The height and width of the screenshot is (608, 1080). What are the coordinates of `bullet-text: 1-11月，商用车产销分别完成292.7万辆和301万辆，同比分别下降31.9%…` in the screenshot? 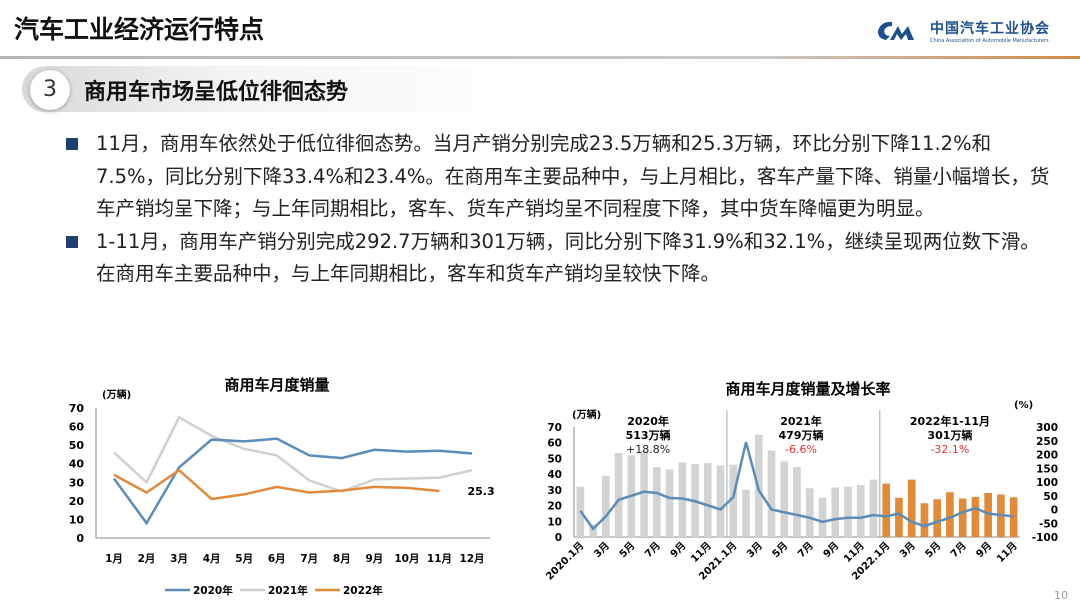 It's located at (568, 257).